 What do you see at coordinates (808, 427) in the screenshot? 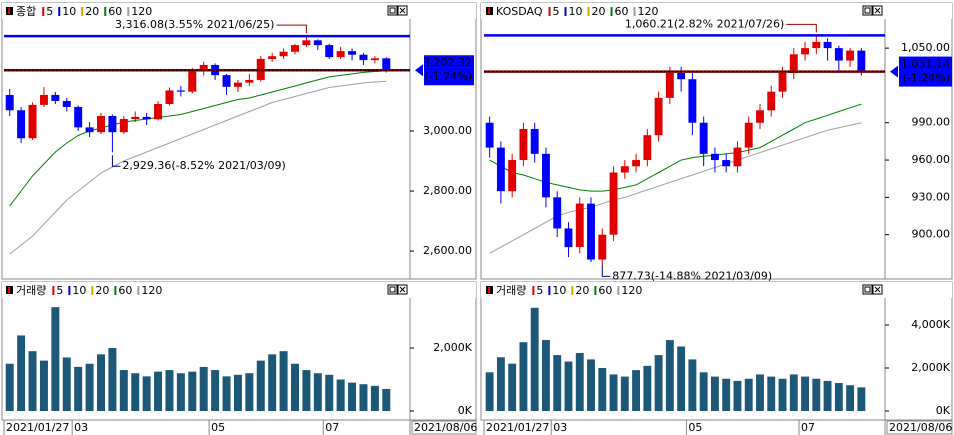
I see `x-tick-label: 07` at bounding box center [808, 427].